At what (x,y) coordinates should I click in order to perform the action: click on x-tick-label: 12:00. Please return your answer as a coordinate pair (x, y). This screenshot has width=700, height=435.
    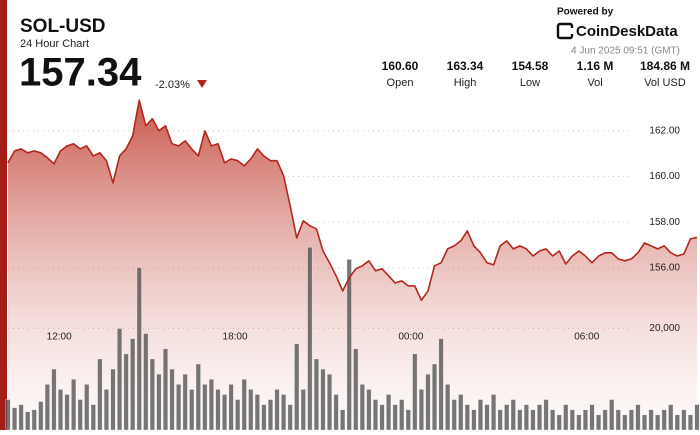
    Looking at the image, I should click on (59, 337).